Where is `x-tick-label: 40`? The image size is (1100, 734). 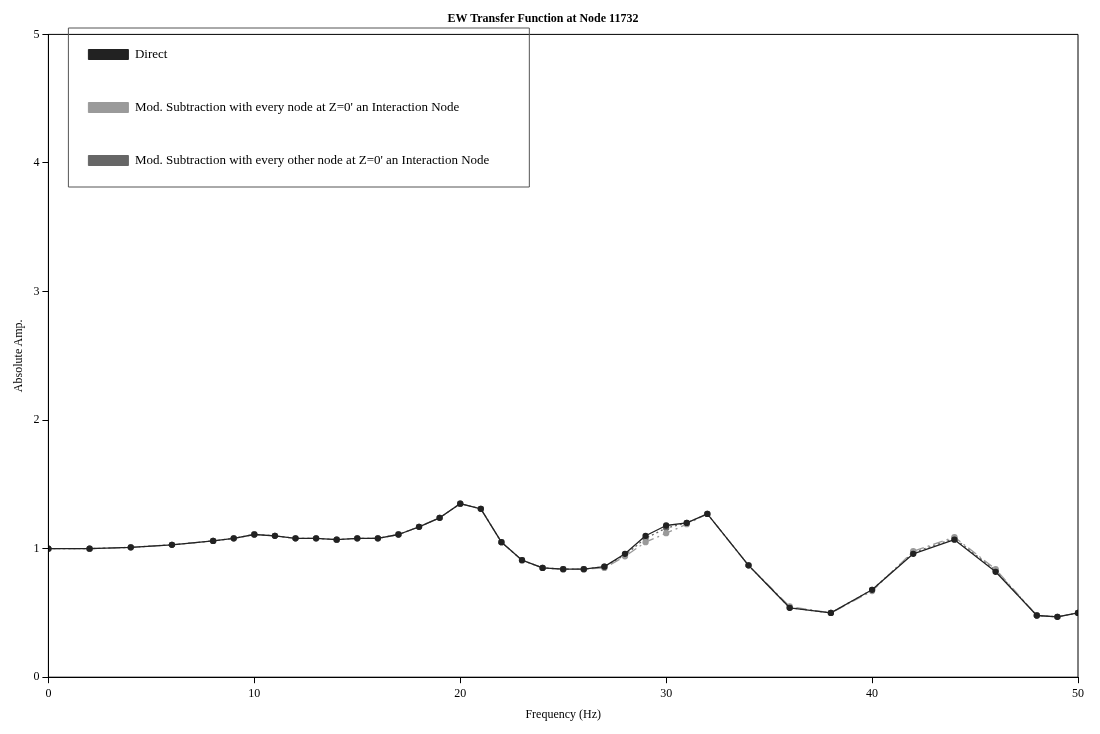 x-tick-label: 40 is located at coordinates (872, 692).